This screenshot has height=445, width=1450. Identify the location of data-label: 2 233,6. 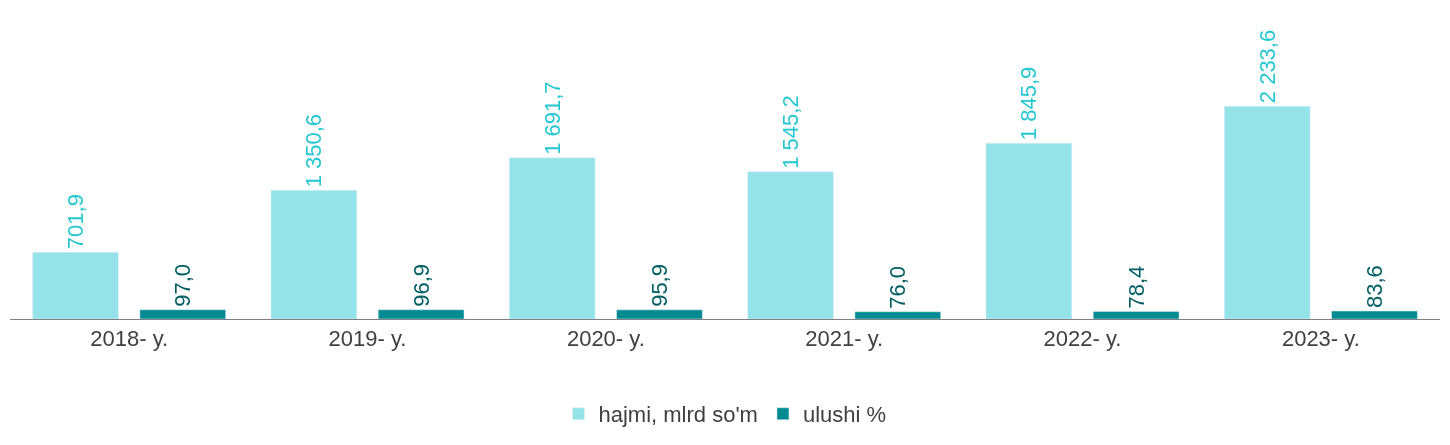
(1267, 66).